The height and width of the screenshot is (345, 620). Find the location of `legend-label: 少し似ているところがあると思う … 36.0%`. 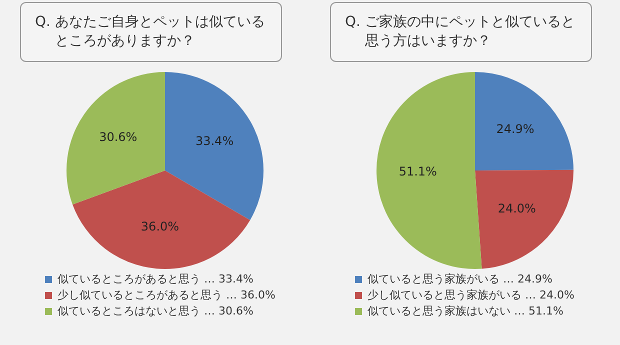

legend-label: 少し似ているところがあると思う … 36.0% is located at coordinates (167, 295).